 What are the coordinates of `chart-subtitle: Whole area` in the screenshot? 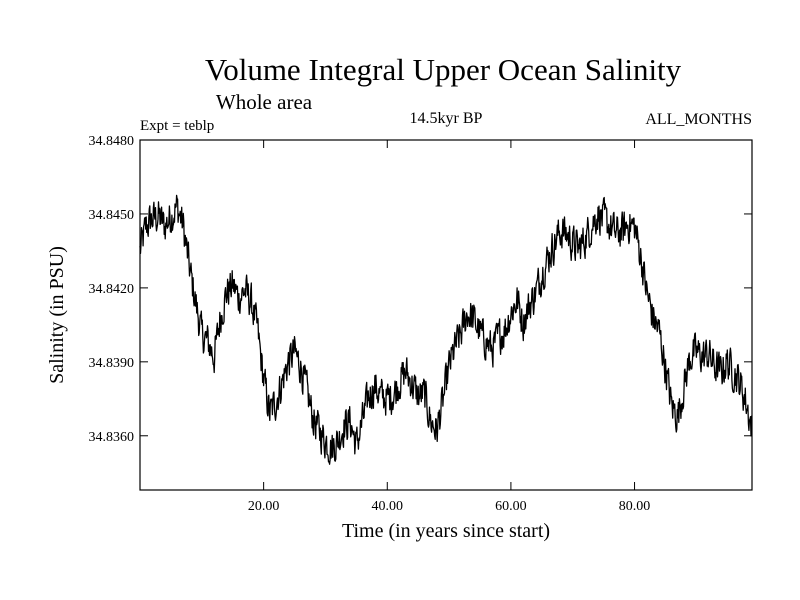 It's located at (264, 102).